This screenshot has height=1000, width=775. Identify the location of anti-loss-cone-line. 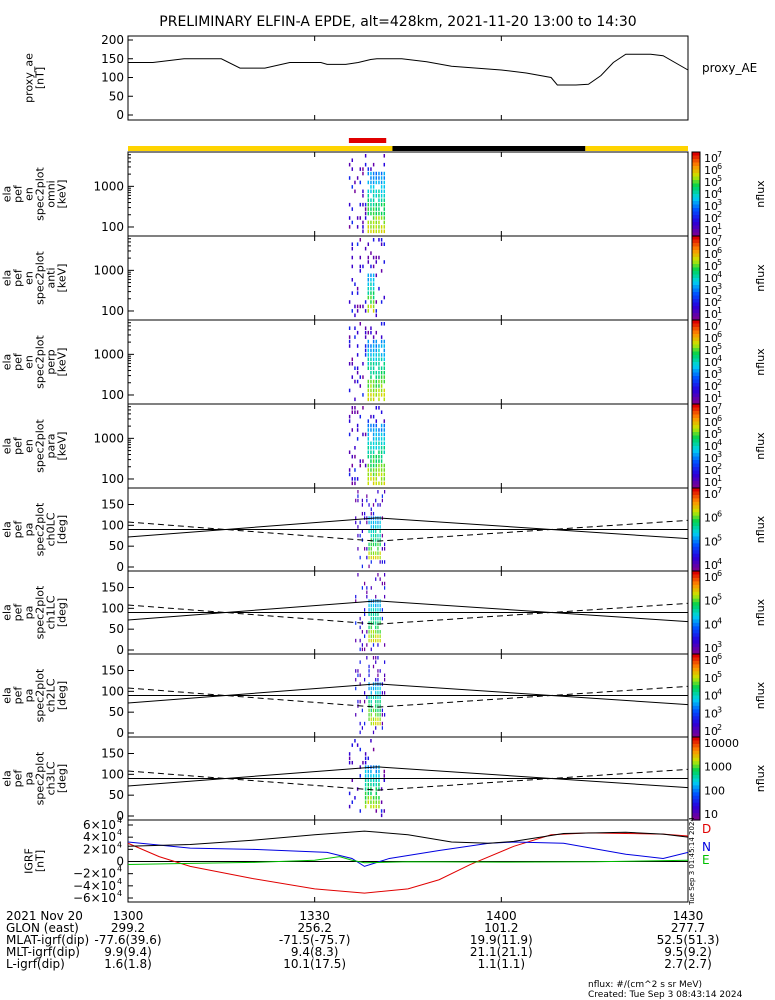
(408, 613).